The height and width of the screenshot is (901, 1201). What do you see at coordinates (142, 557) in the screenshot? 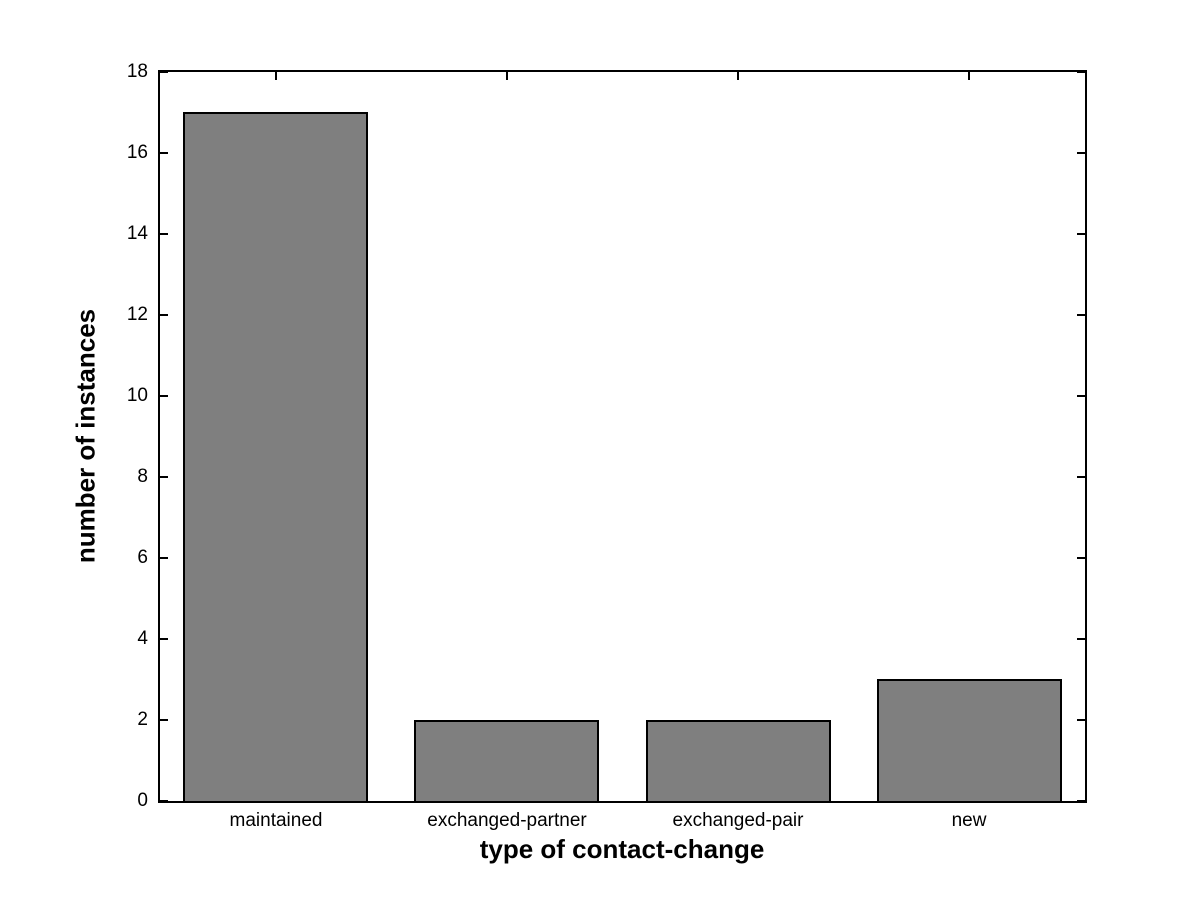
I see `y-tick-label: 6` at bounding box center [142, 557].